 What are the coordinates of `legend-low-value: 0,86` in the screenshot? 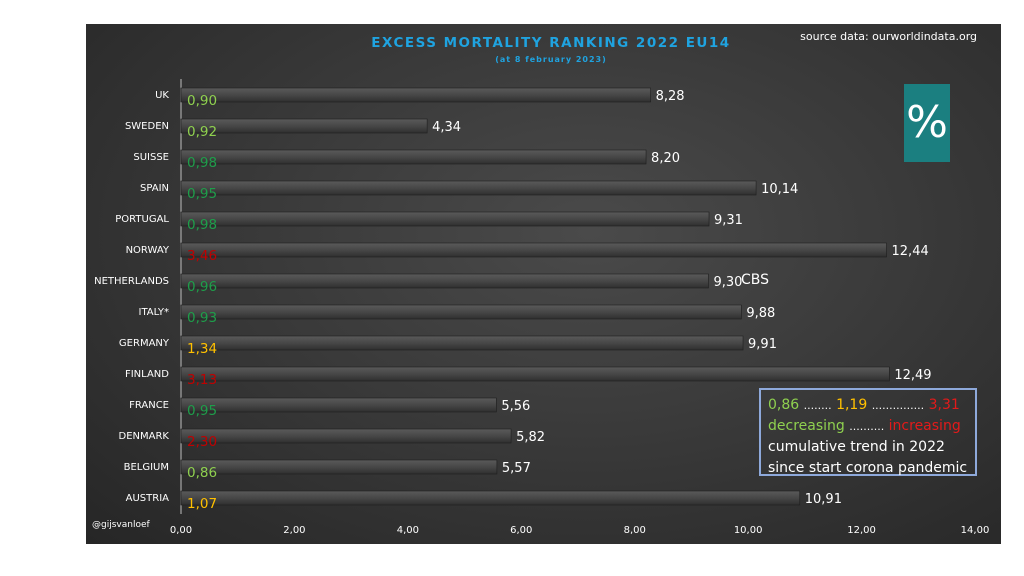 It's located at (784, 405).